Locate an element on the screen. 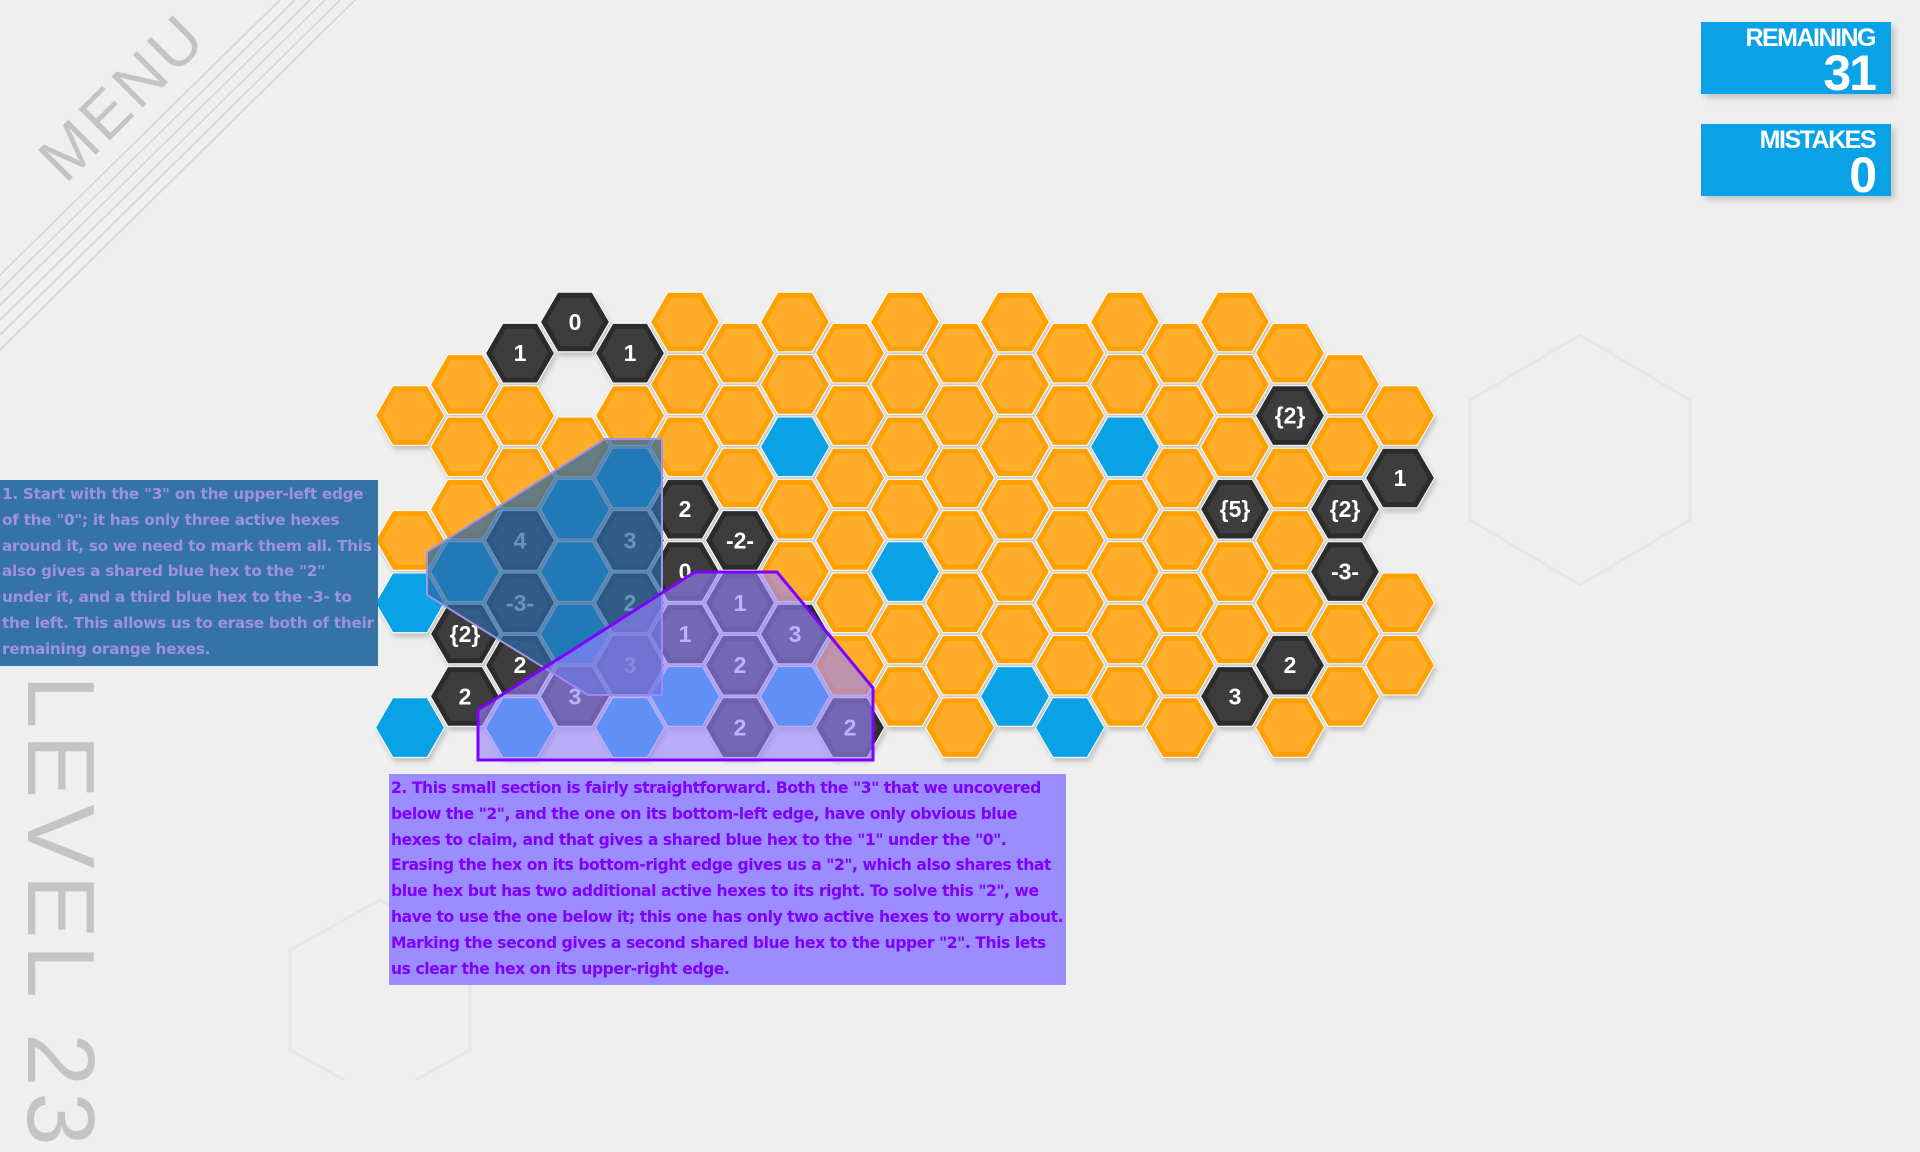 This screenshot has width=1920, height=1152. hex-cell-dark: {5} is located at coordinates (1235, 509).